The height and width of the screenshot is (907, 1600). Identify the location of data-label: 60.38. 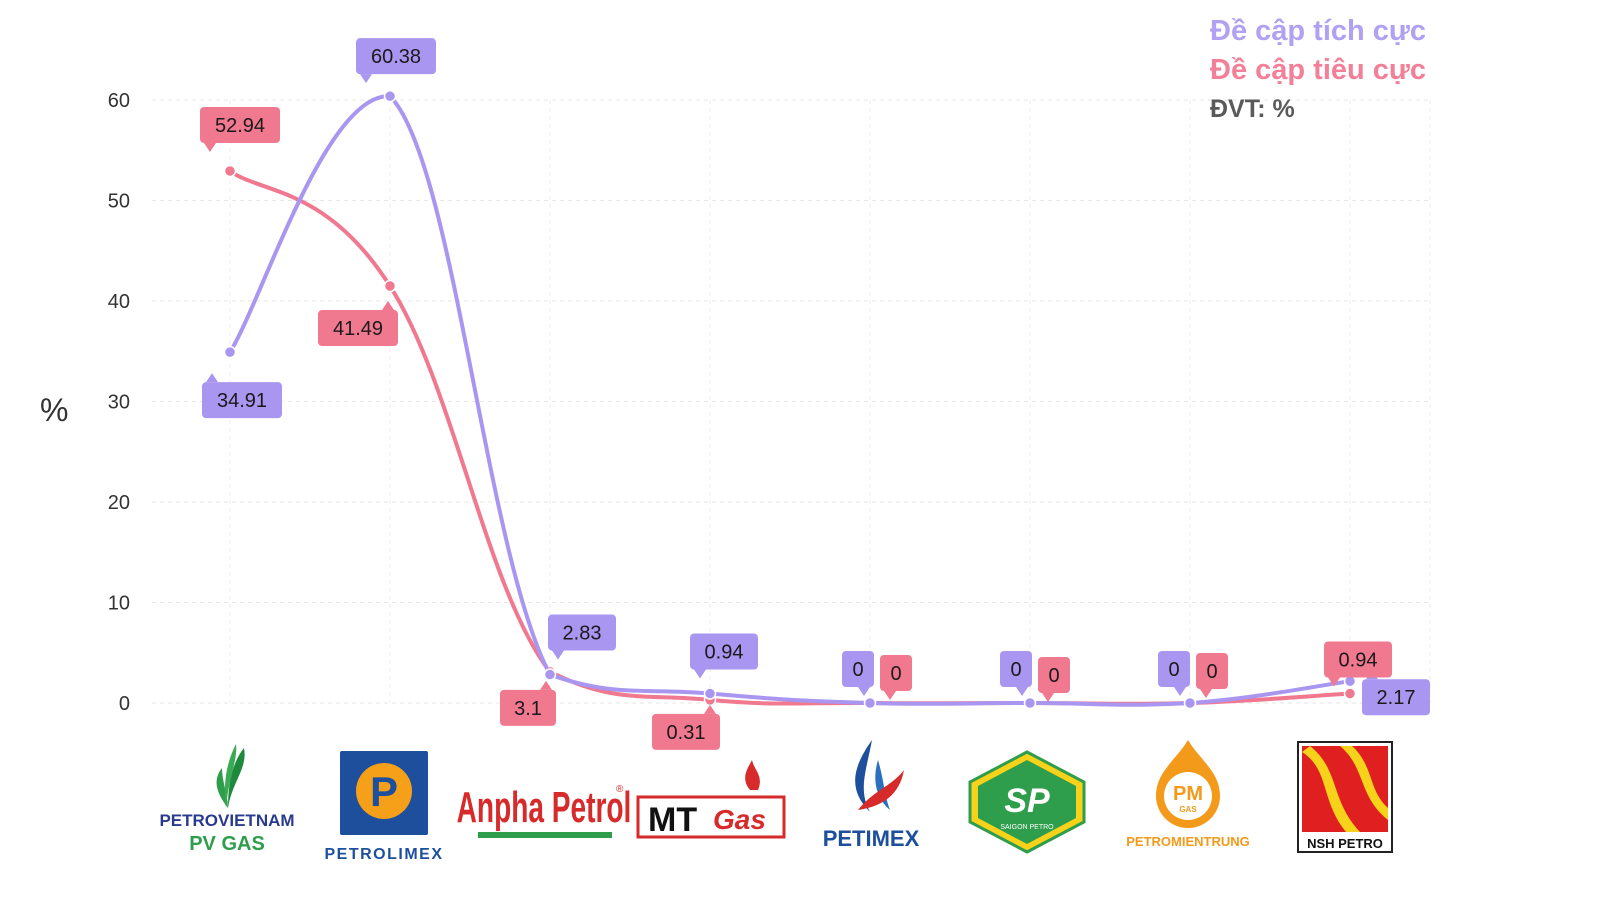
(396, 61).